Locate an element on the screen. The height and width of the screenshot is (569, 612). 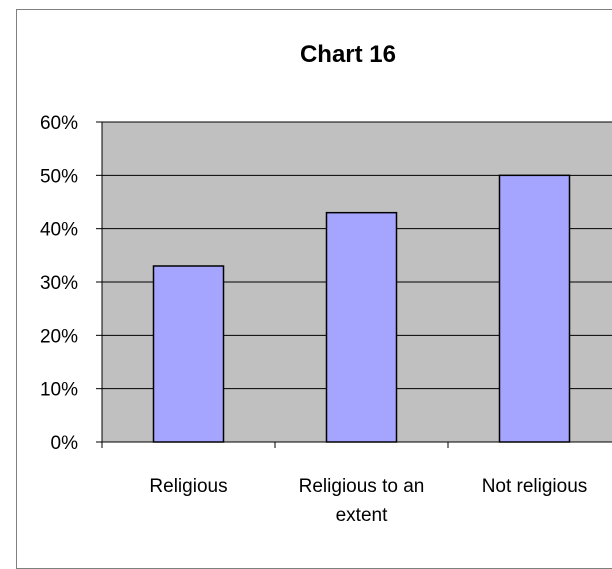
x-tick-label: extent is located at coordinates (362, 515).